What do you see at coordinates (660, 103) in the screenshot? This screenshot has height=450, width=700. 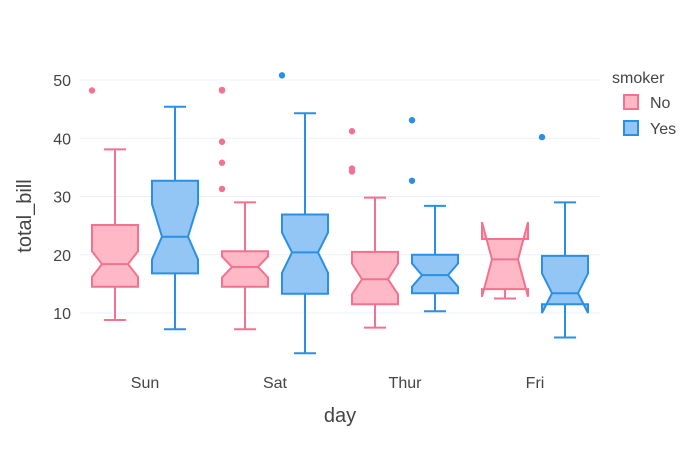 I see `legend-label: No` at bounding box center [660, 103].